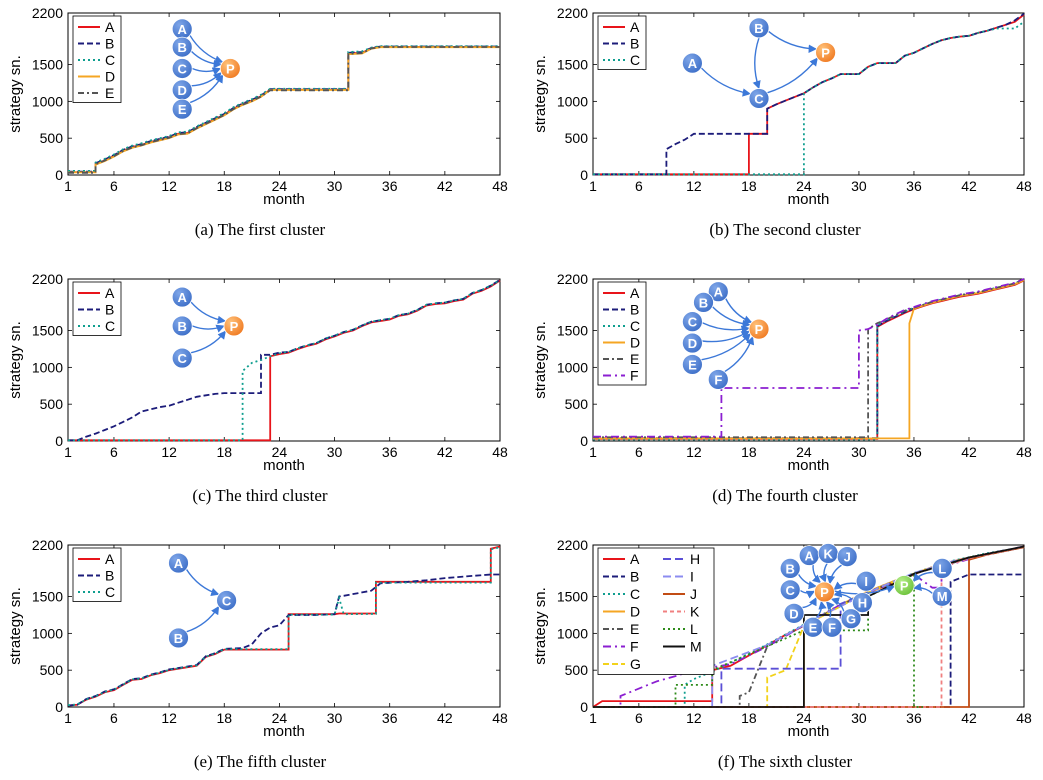 Image resolution: width=1043 pixels, height=780 pixels. Describe the element at coordinates (260, 761) in the screenshot. I see `subfigure-caption: (e) The fifth cluster` at that location.